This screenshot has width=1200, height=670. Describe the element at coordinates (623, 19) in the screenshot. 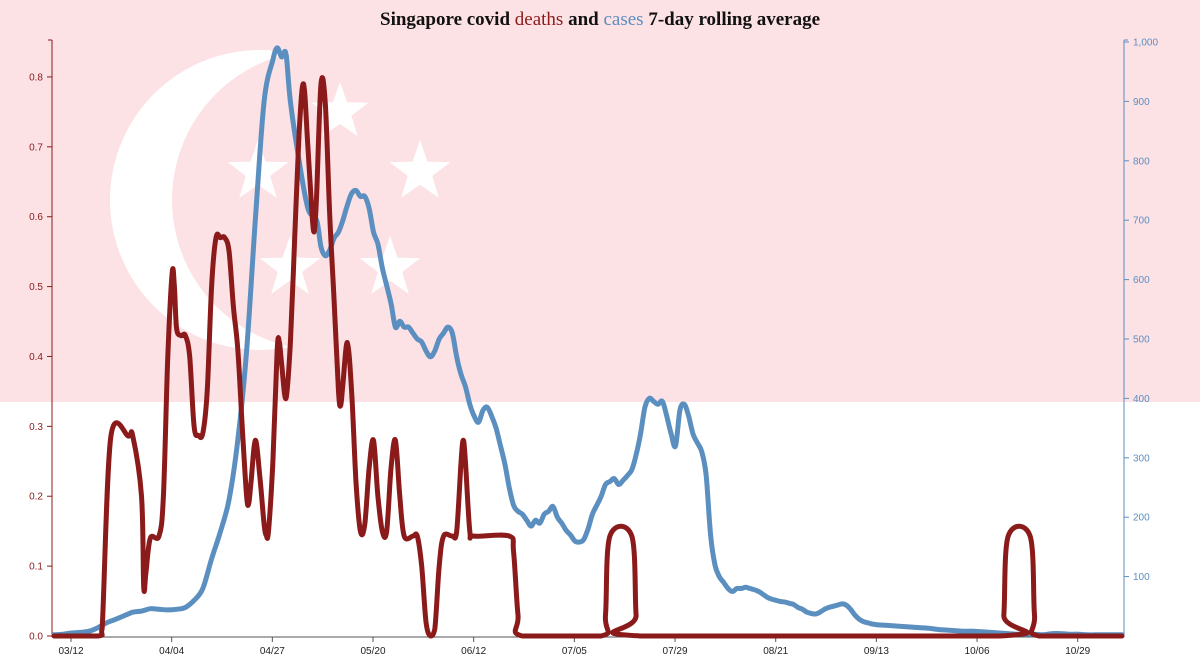

I see `title-series-cases: cases` at that location.